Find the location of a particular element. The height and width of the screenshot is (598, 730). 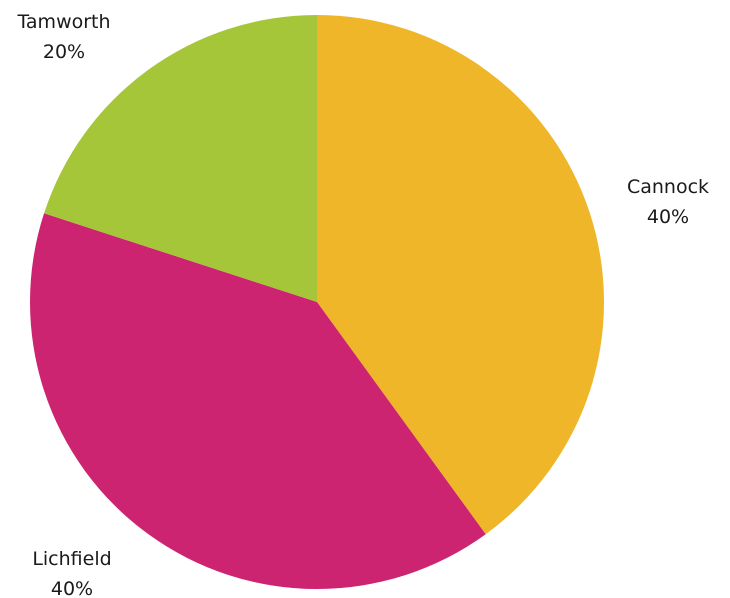

slice-value-cannock: 40% is located at coordinates (668, 217).